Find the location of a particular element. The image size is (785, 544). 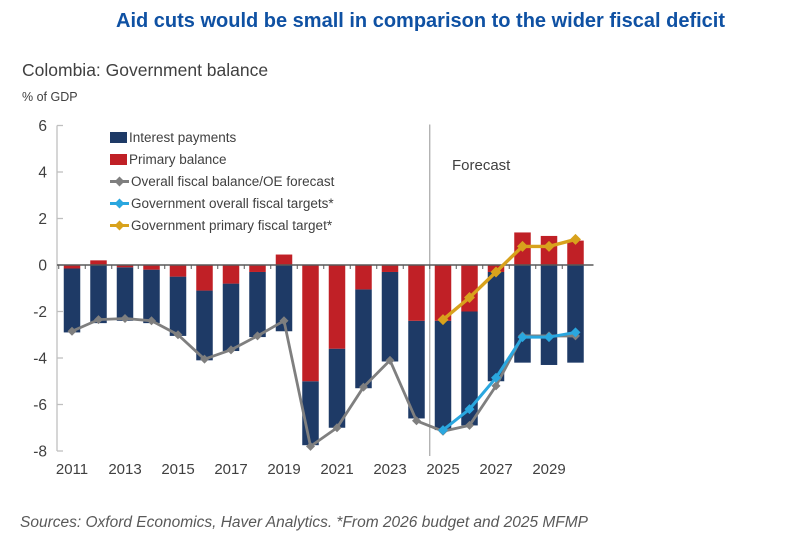

bar-interest-2023 is located at coordinates (390, 316).